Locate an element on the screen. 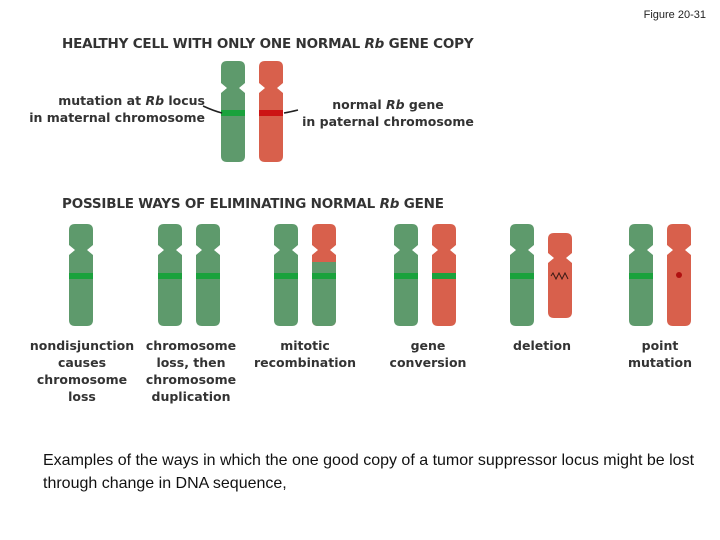 This screenshot has width=720, height=540. recombination-maternal is located at coordinates (286, 275).